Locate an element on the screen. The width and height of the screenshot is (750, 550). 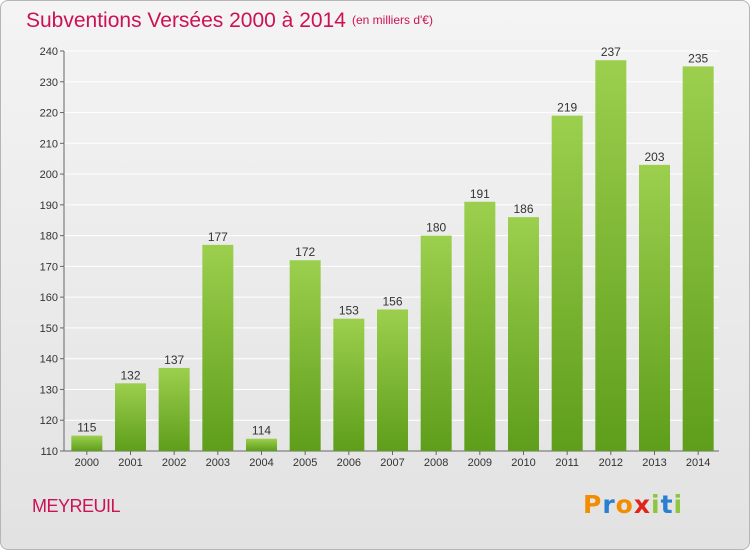
value-label-2013: 203 is located at coordinates (654, 157).